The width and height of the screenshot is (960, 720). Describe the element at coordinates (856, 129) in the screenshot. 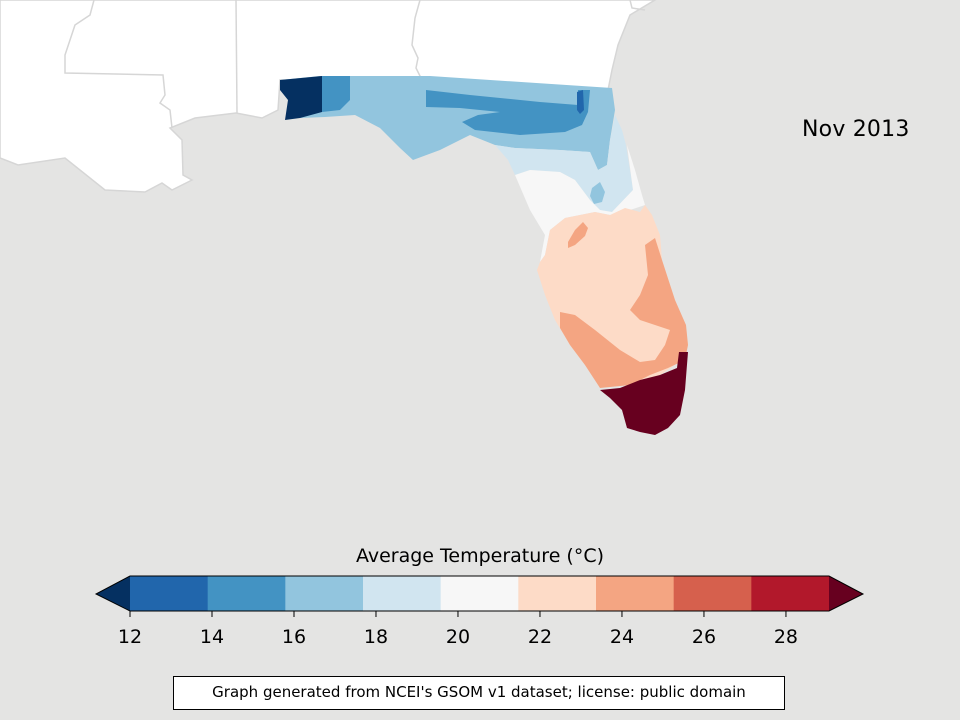

I see `map-date-title: Nov 2013` at that location.